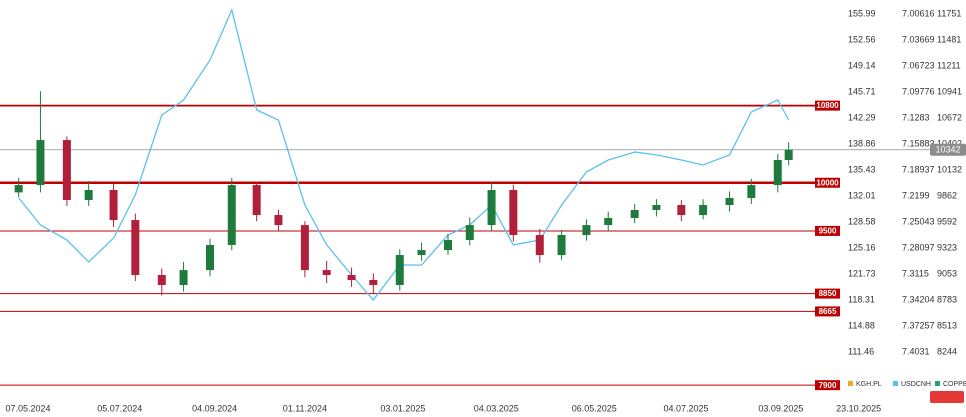 The width and height of the screenshot is (966, 417). Describe the element at coordinates (949, 65) in the screenshot. I see `axis-tick-label: 11211` at that location.